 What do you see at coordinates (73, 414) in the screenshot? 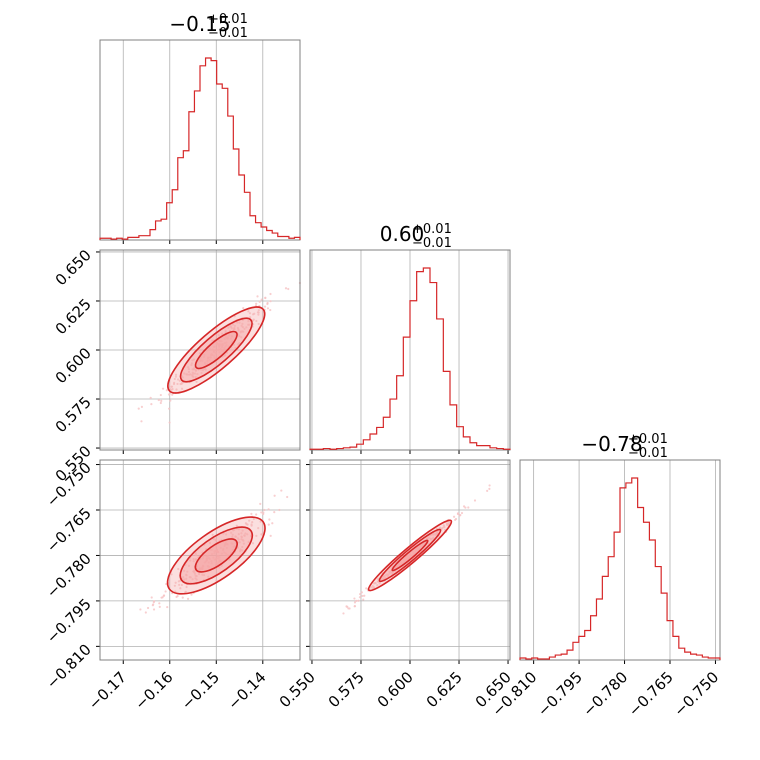
I see `y-tick-label-1-1: 0.575` at bounding box center [73, 414].